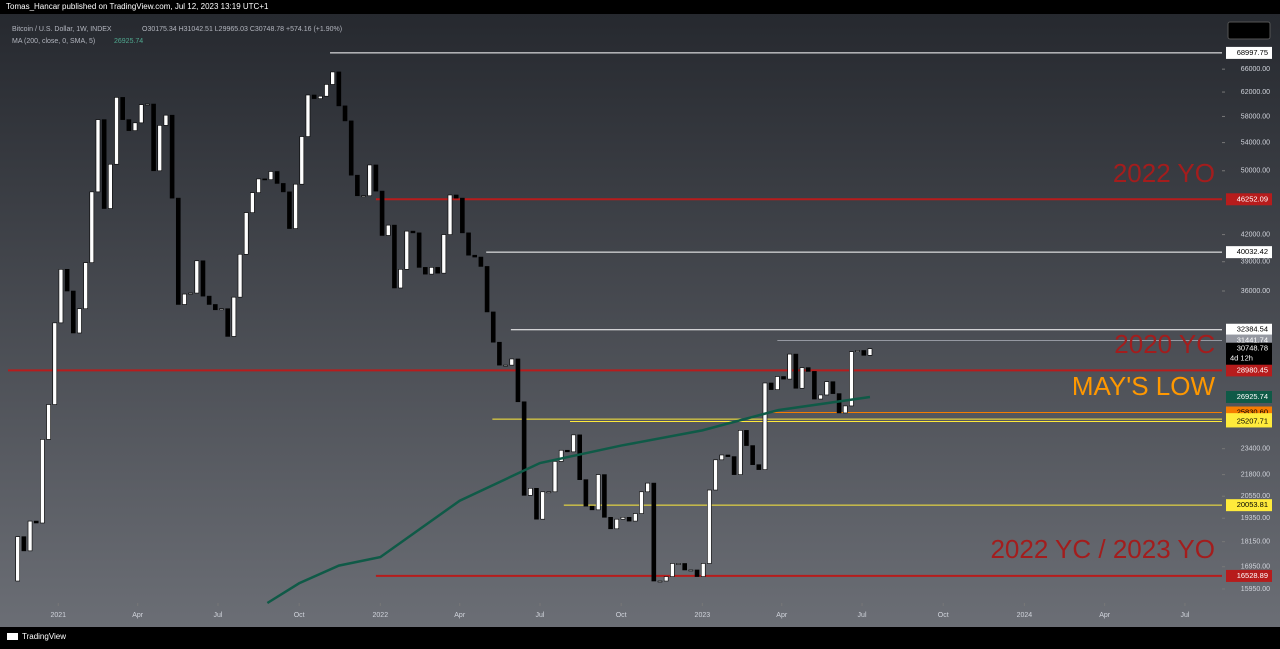 The width and height of the screenshot is (1280, 649). What do you see at coordinates (1249, 30) in the screenshot?
I see `toolbar-button` at bounding box center [1249, 30].